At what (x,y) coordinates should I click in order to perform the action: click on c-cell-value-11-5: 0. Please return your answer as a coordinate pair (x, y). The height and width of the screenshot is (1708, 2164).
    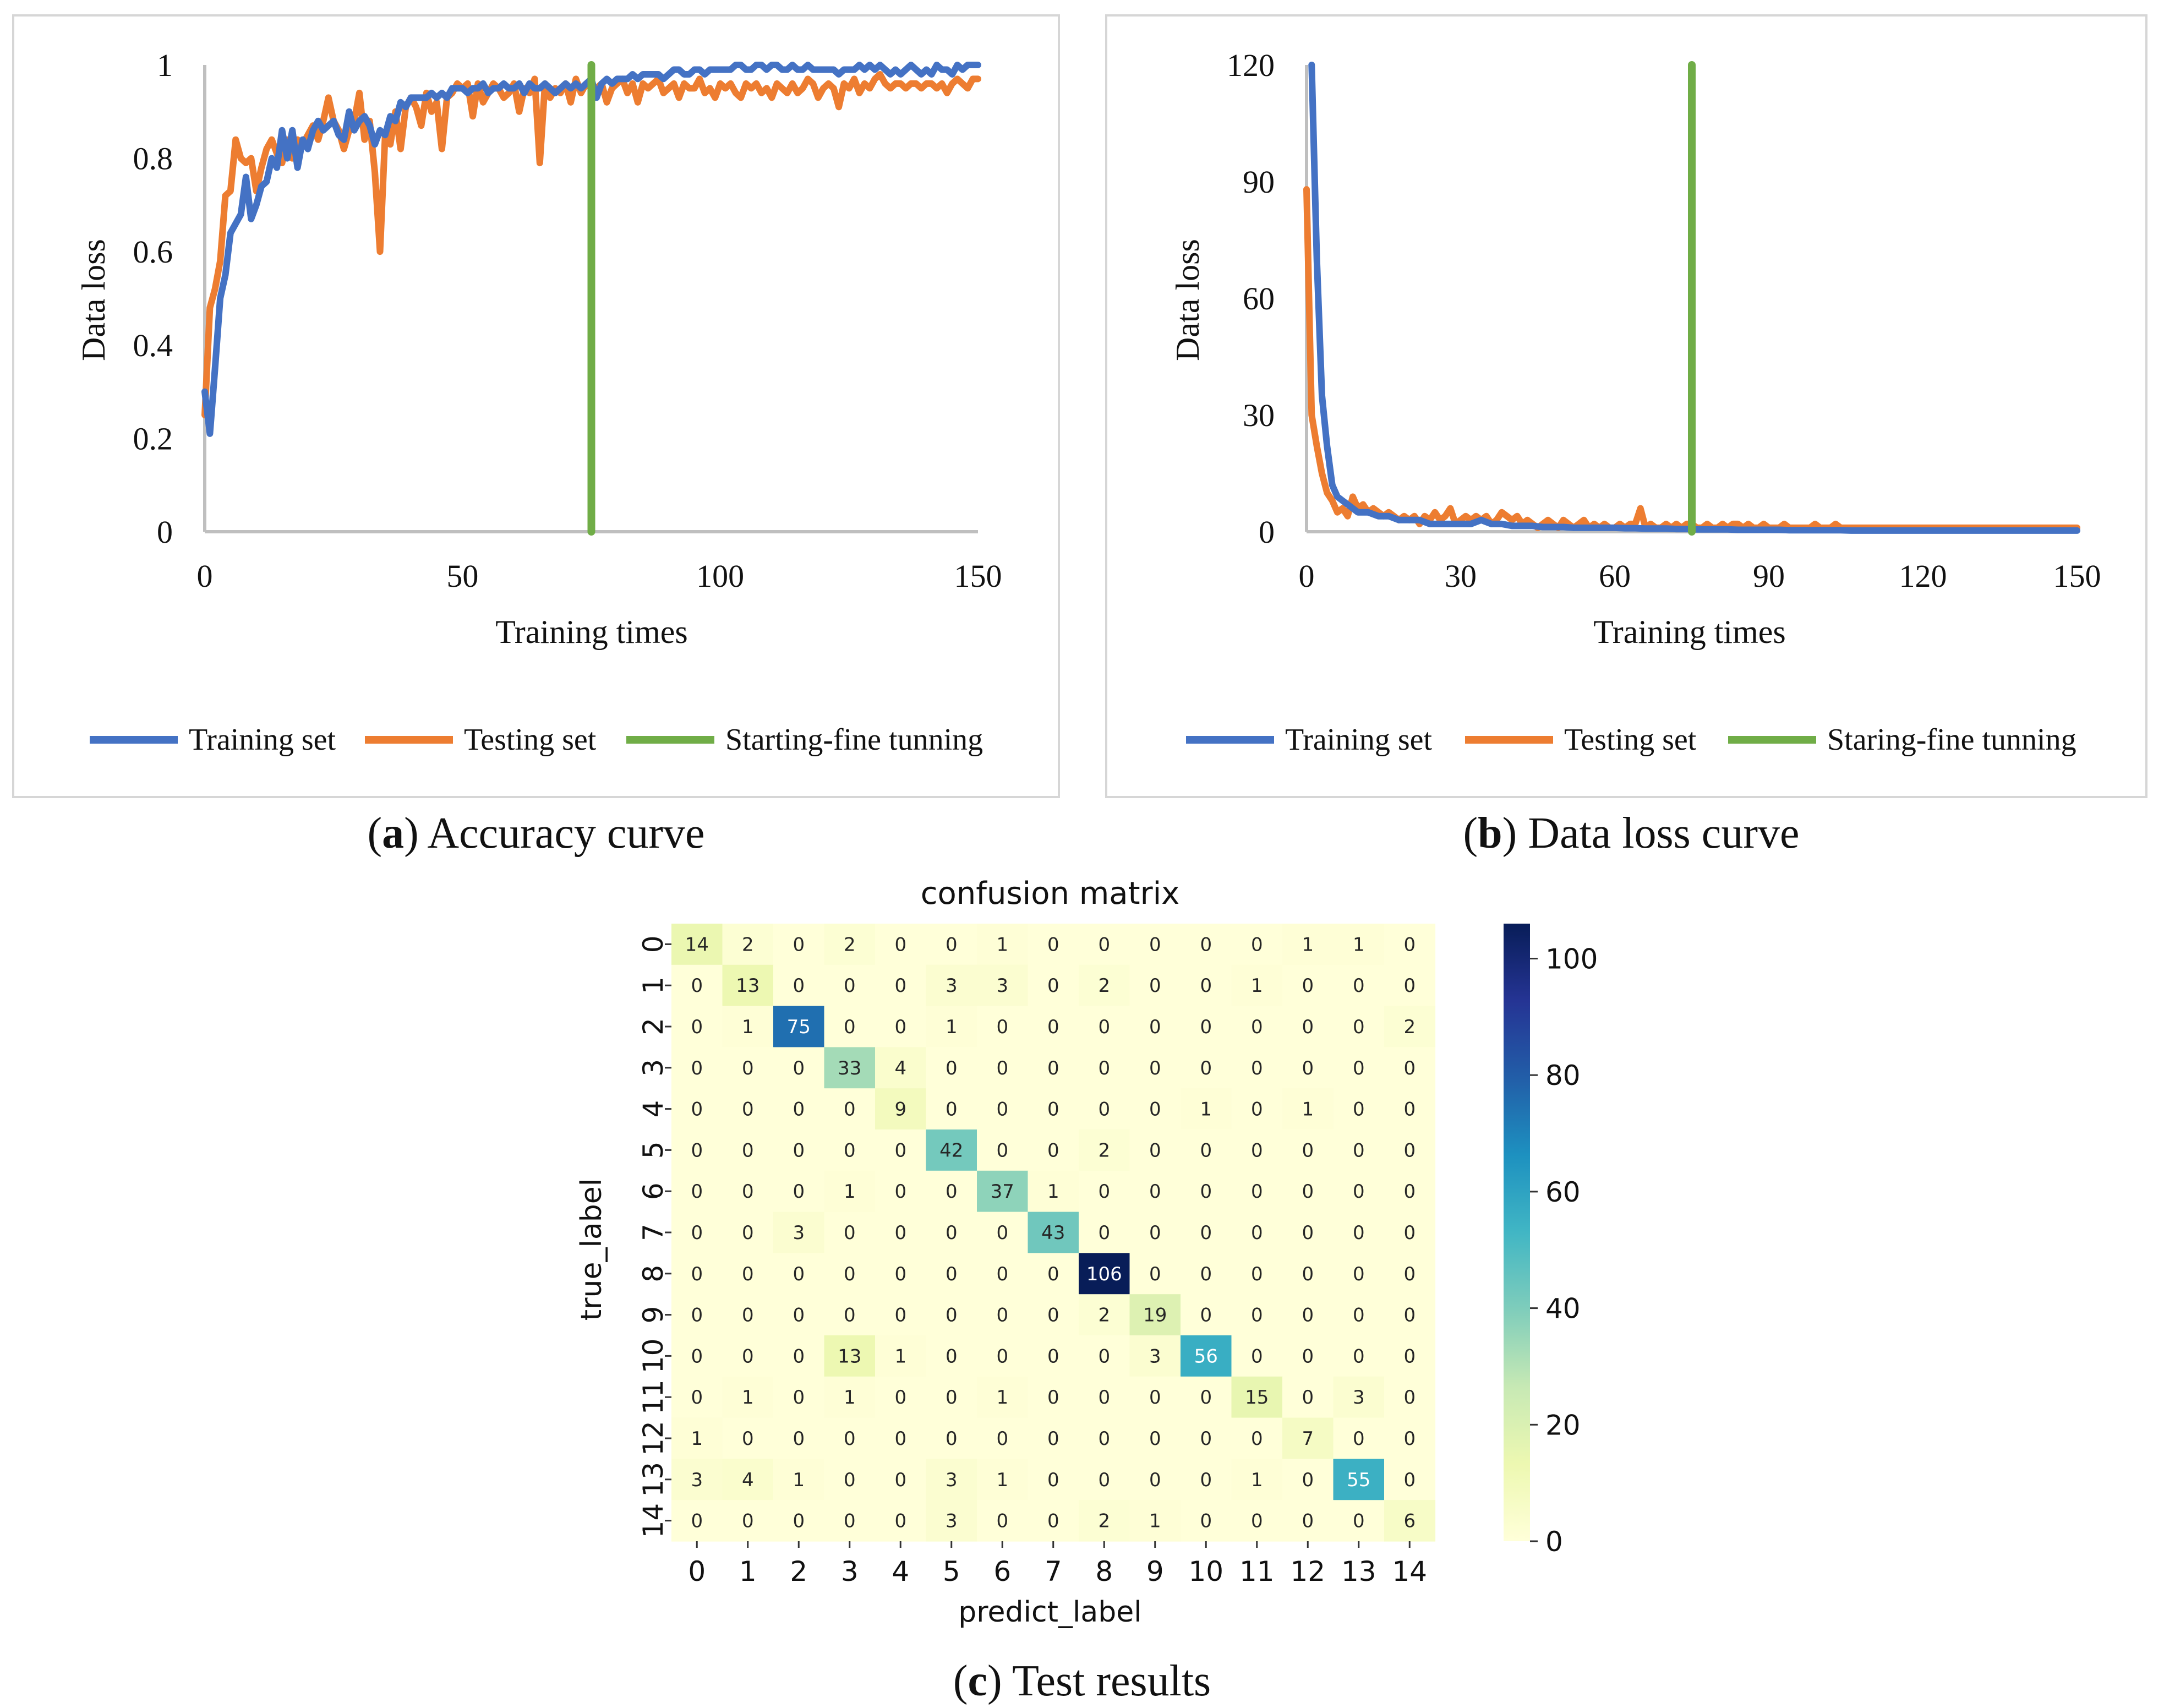
    Looking at the image, I should click on (952, 1398).